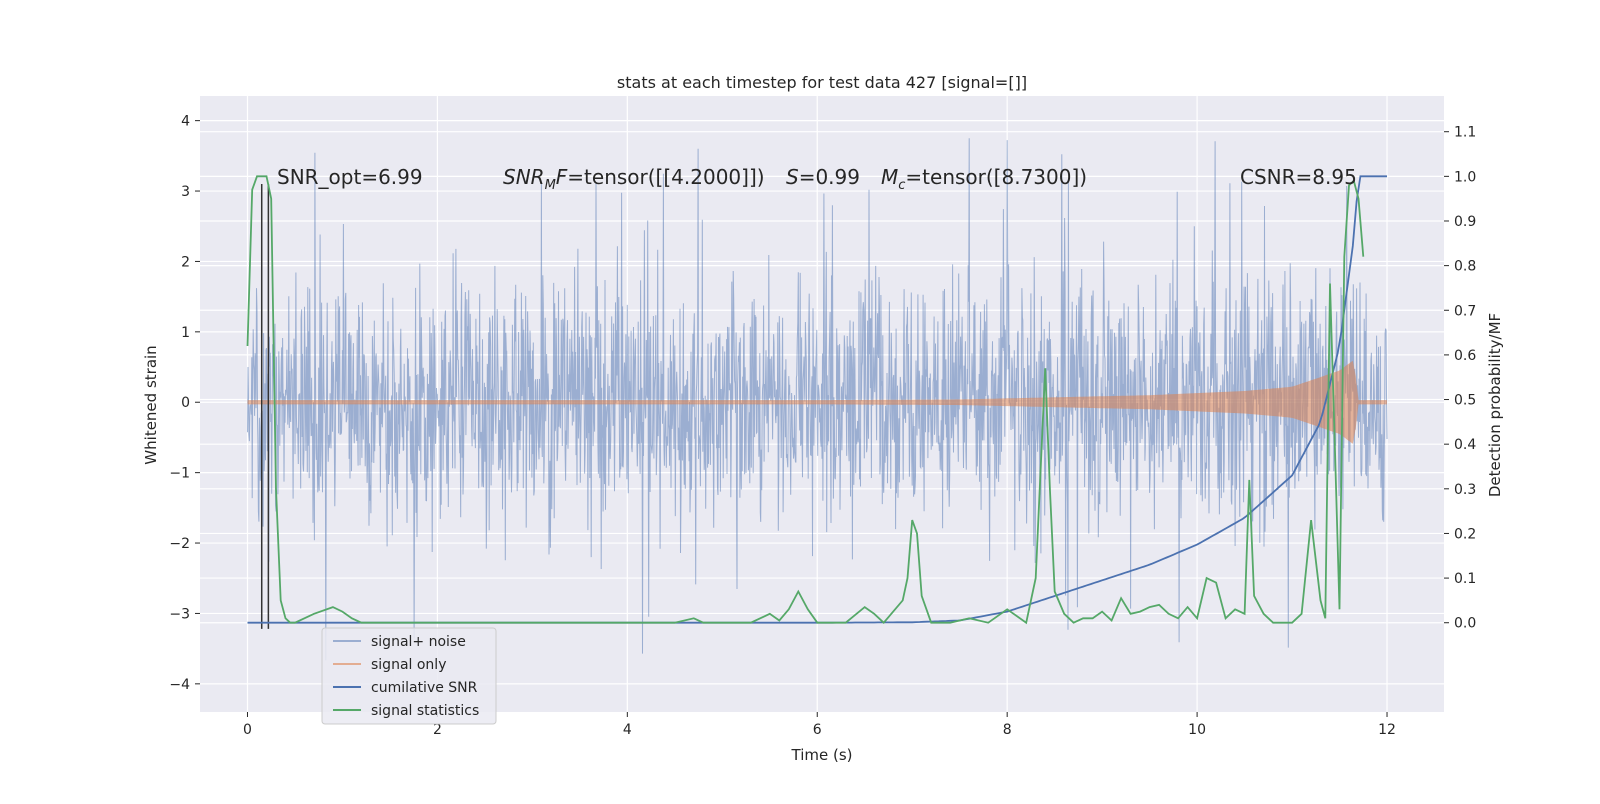 Image resolution: width=1600 pixels, height=804 pixels. What do you see at coordinates (1465, 177) in the screenshot?
I see `y-right-tick-label: 1.0` at bounding box center [1465, 177].